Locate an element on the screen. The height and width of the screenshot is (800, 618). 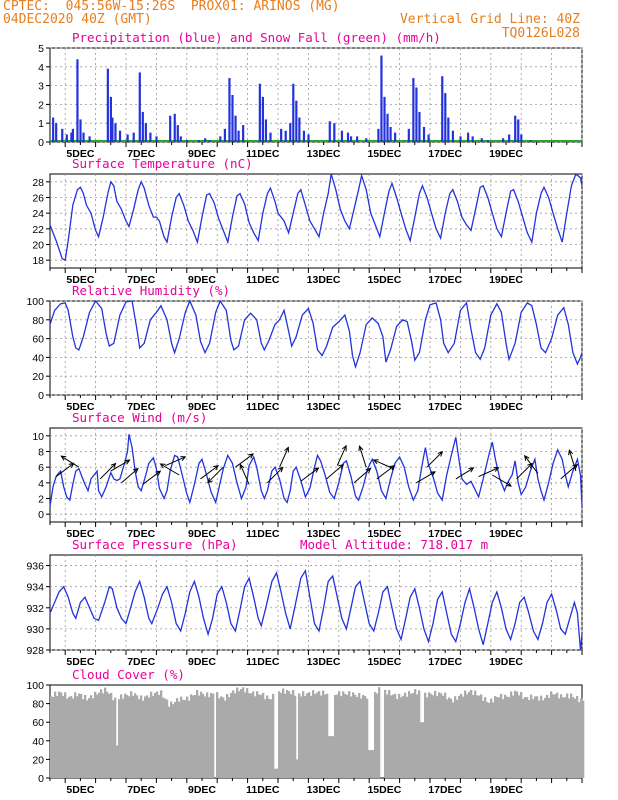
series-line-wind is located at coordinates (316, 470).